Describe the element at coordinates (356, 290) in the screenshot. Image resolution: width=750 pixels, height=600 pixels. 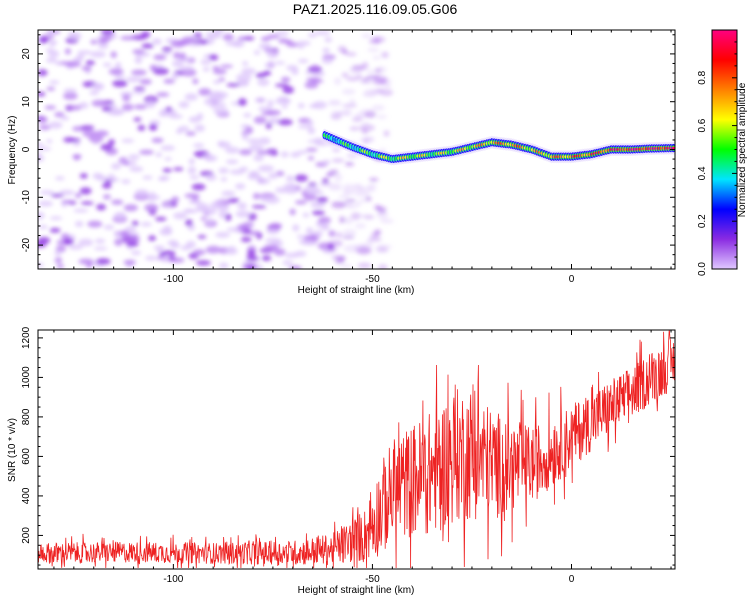
I see `spectrogram-x-label: Height of straight line (km)` at that location.